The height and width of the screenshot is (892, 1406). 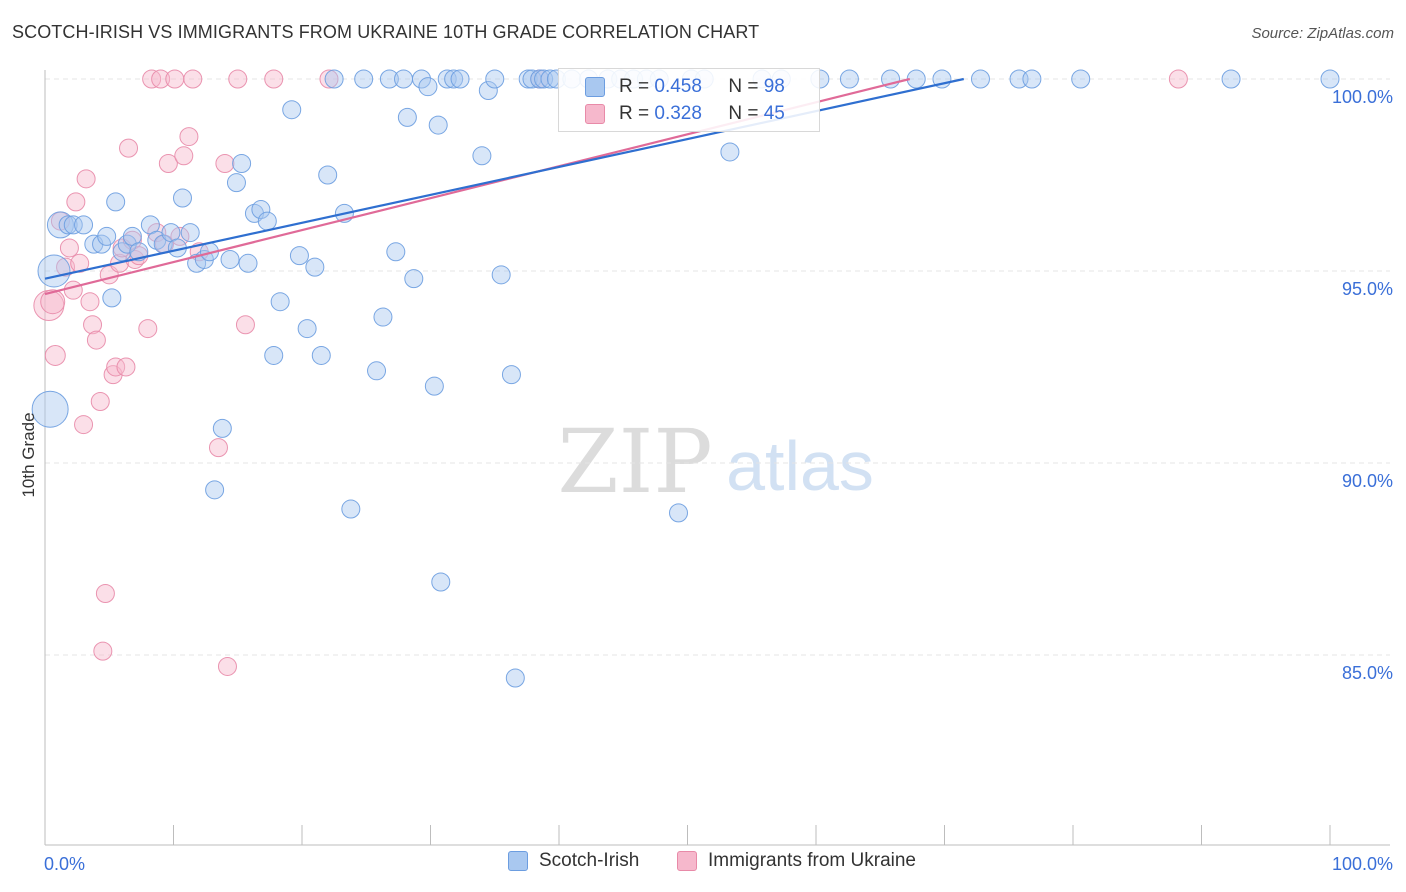 What do you see at coordinates (595, 87) in the screenshot?
I see `blue-swatch` at bounding box center [595, 87].